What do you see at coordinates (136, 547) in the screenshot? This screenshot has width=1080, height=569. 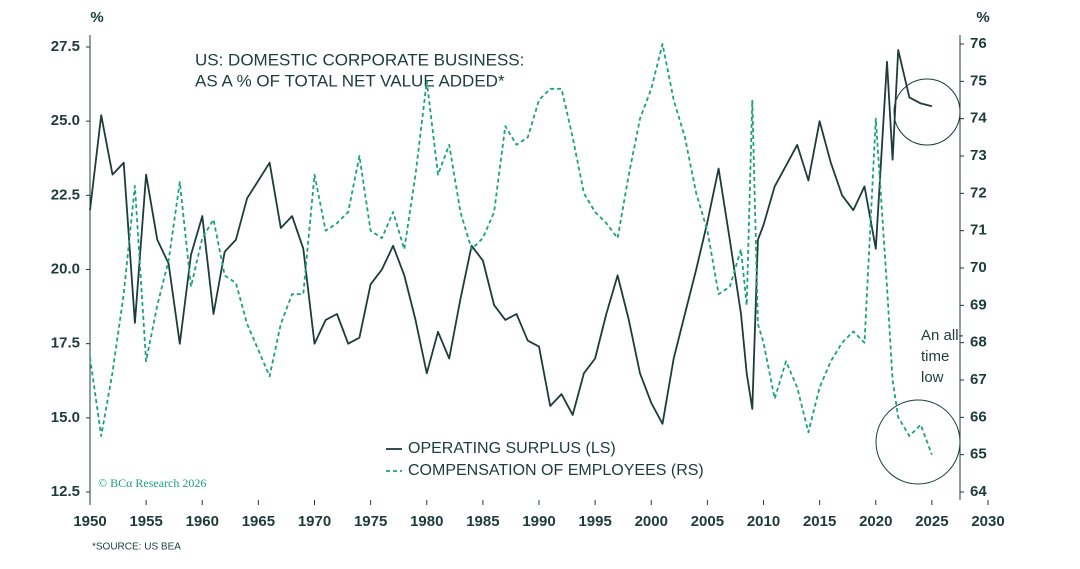 I see `source-note: *SOURCE: US BEA` at bounding box center [136, 547].